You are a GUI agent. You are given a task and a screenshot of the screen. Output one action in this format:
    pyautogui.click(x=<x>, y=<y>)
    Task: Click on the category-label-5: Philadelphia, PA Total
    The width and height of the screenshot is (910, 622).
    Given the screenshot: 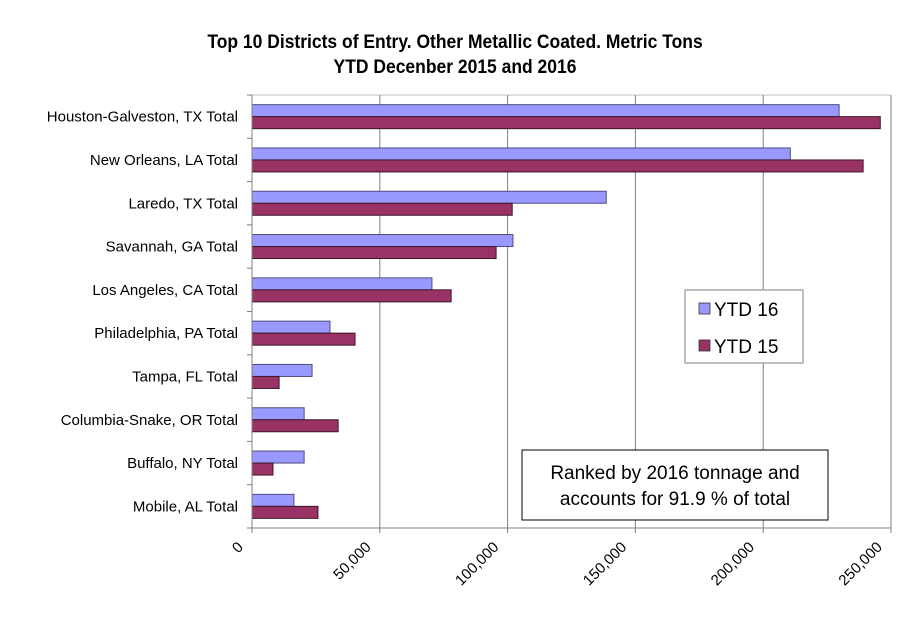 What is the action you would take?
    pyautogui.click(x=166, y=333)
    